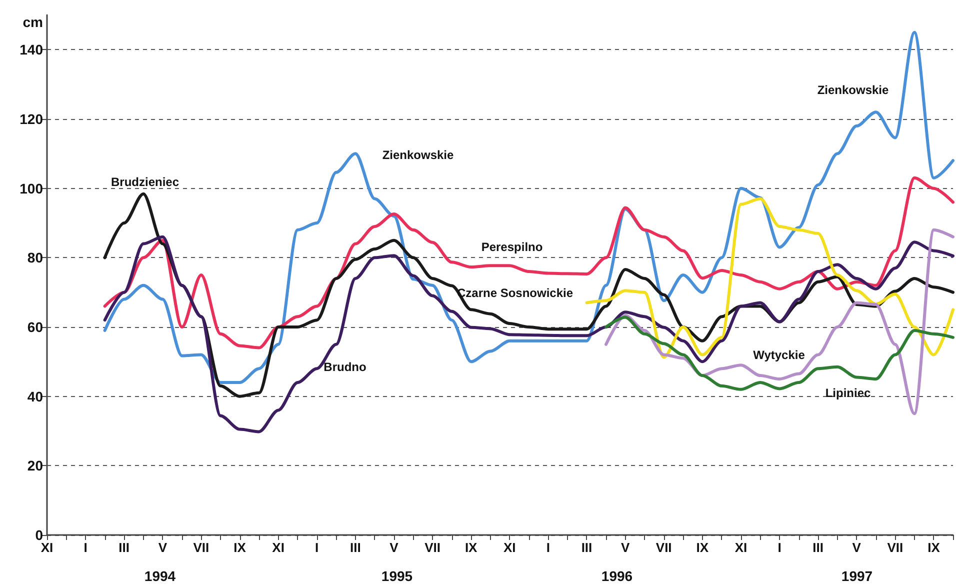 The height and width of the screenshot is (586, 956). What do you see at coordinates (35, 327) in the screenshot?
I see `y-tick-label: 60` at bounding box center [35, 327].